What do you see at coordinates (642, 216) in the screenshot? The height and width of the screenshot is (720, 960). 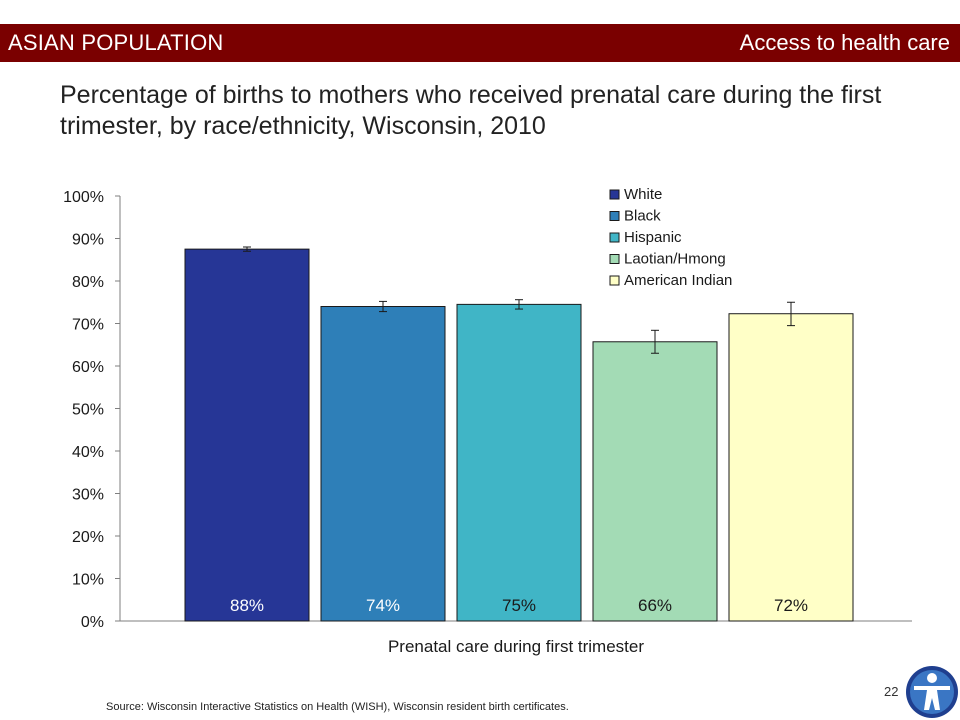 I see `legend-label: Black` at bounding box center [642, 216].